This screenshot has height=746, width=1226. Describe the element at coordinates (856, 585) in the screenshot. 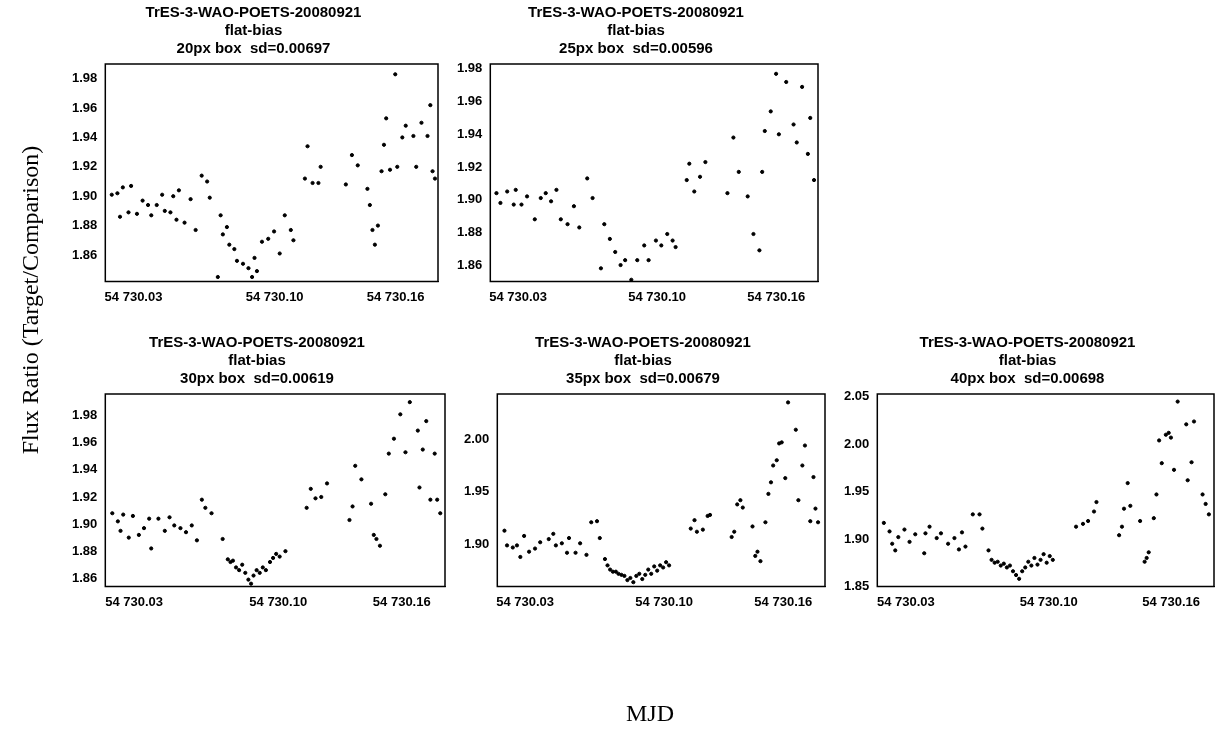

I see `y-tick-label: 1.85` at that location.